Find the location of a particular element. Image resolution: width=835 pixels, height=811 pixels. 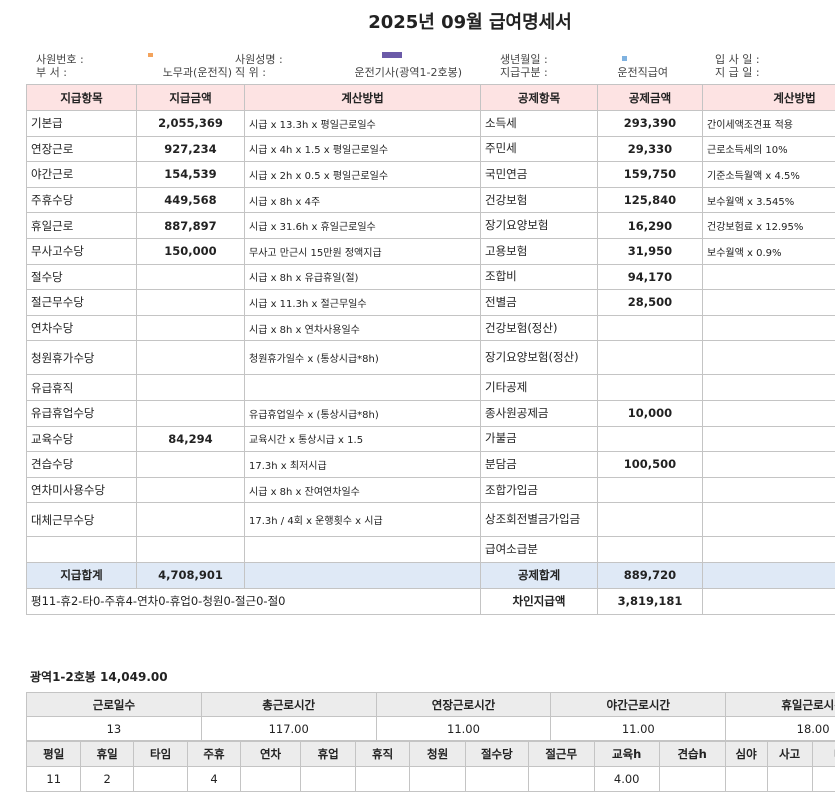

cell: 시급 x 31.6h x 휴일근로일수 is located at coordinates (362, 225).